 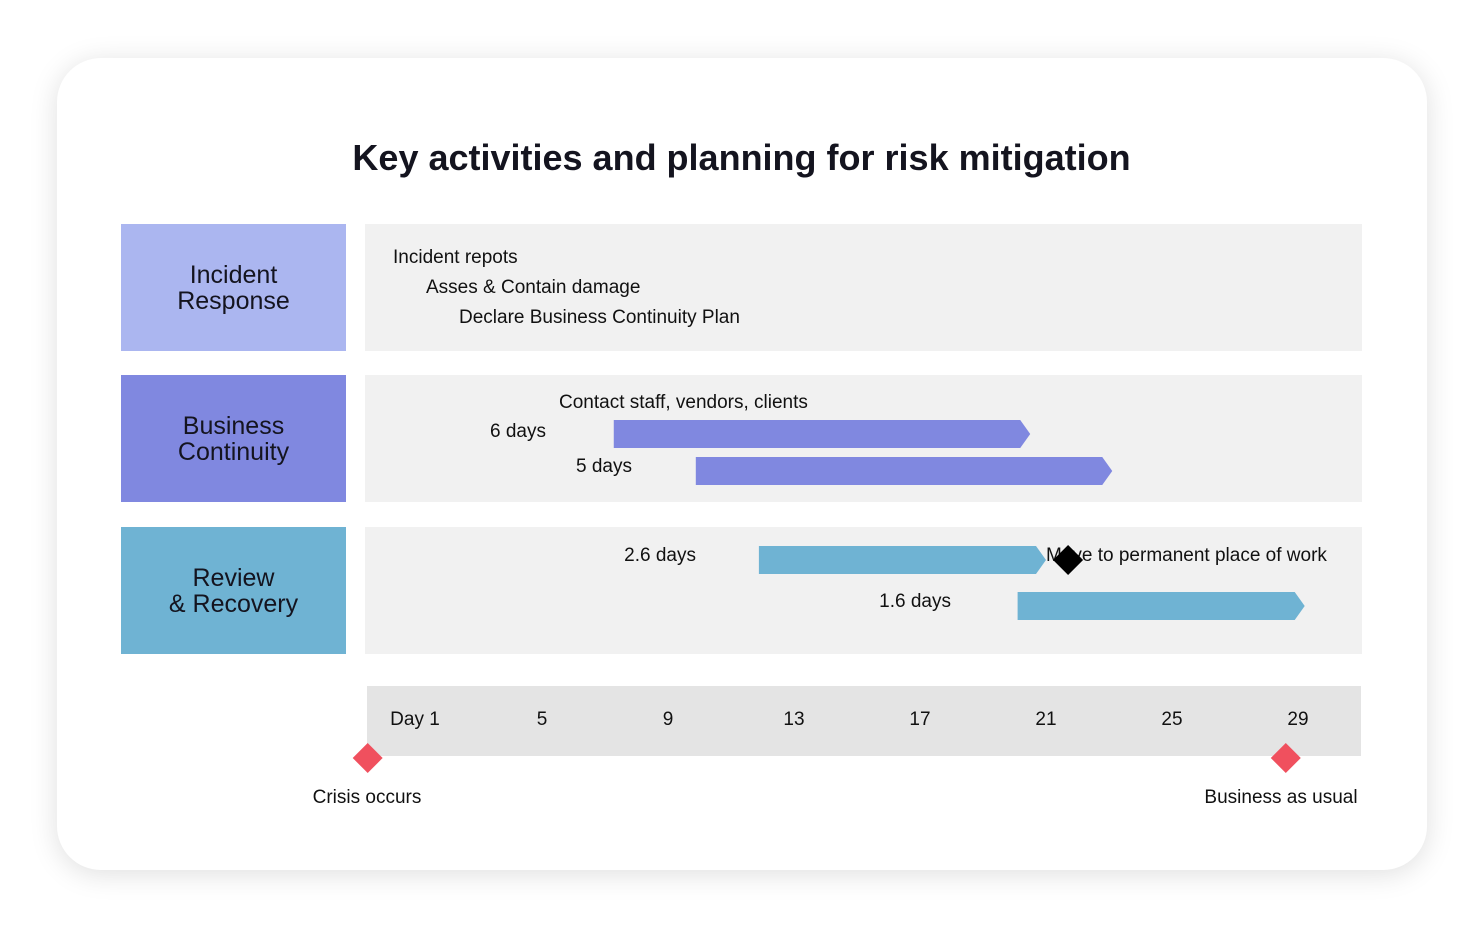 I want to click on axis-tick-label: 13, so click(x=794, y=719).